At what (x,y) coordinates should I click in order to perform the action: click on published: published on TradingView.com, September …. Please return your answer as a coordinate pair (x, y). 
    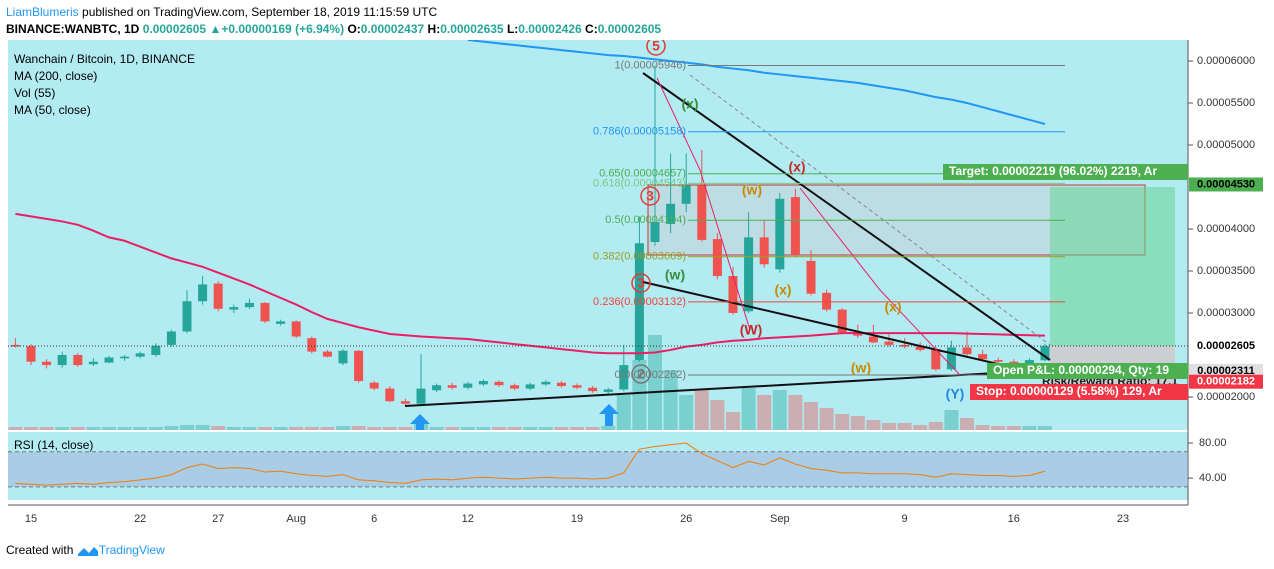
    Looking at the image, I should click on (260, 12).